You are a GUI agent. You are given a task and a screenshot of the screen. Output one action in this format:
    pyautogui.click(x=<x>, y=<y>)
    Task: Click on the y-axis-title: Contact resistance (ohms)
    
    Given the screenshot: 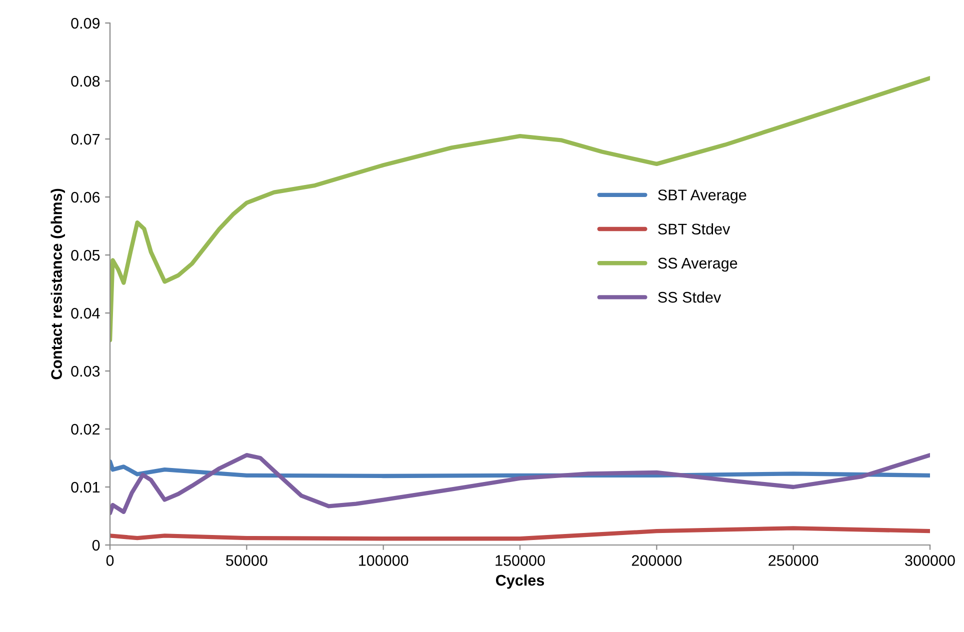 What is the action you would take?
    pyautogui.click(x=57, y=284)
    